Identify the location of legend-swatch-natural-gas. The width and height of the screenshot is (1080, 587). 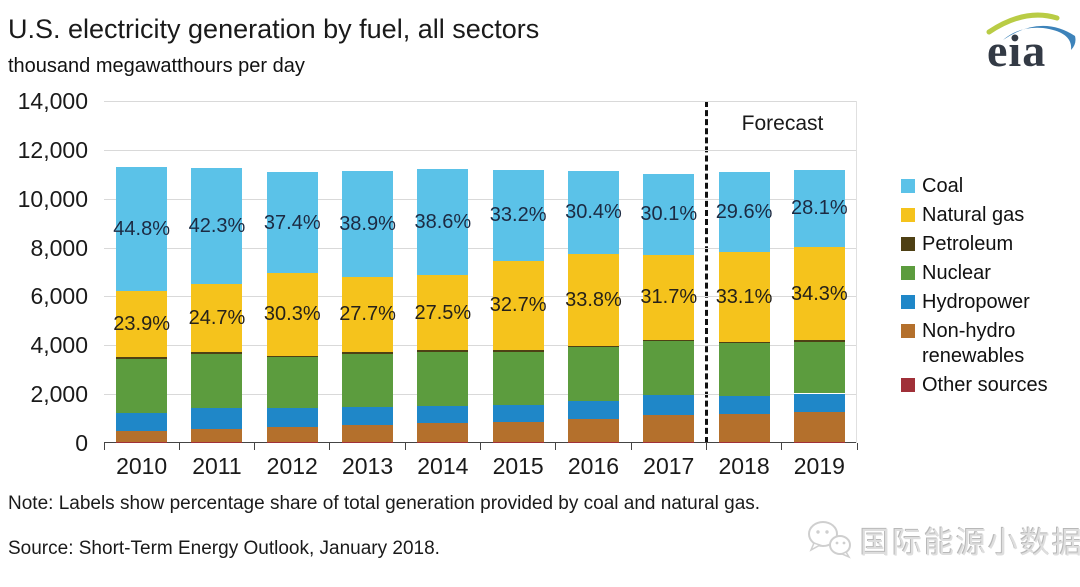
(908, 215).